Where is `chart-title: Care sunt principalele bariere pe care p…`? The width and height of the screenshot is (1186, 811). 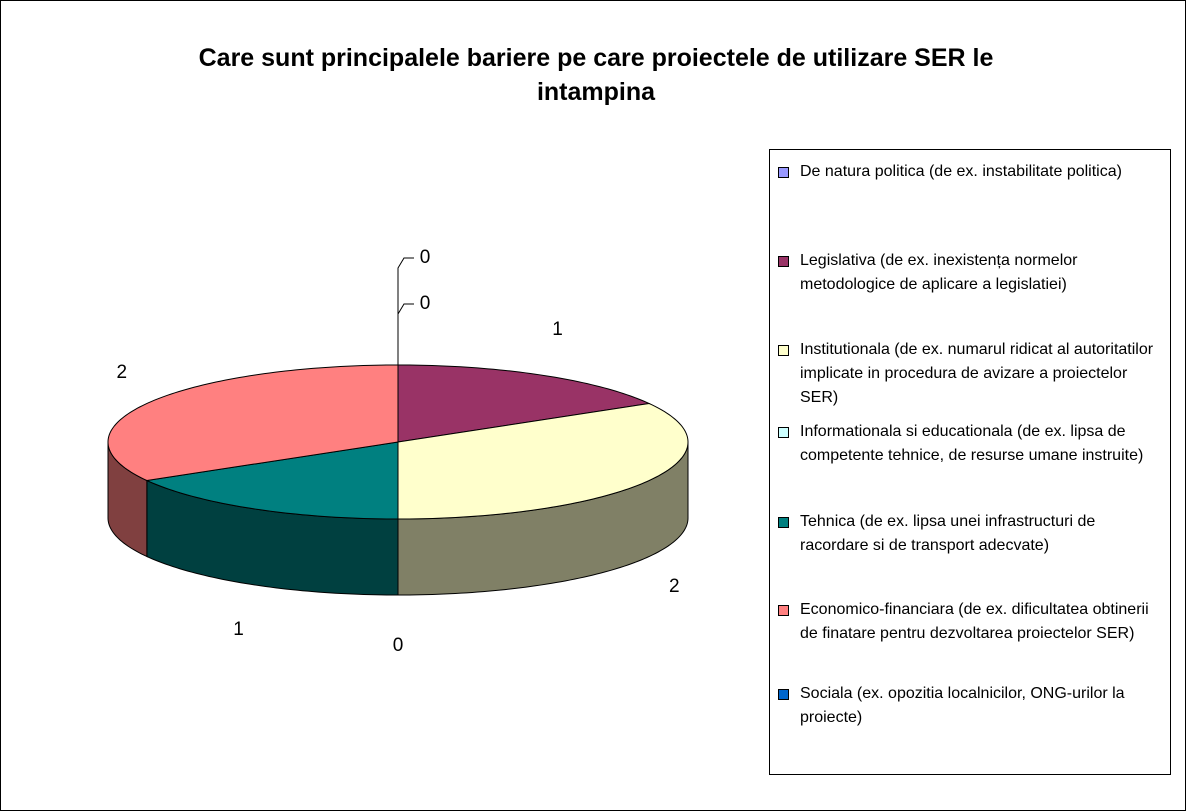
chart-title: Care sunt principalele bariere pe care p… is located at coordinates (596, 75).